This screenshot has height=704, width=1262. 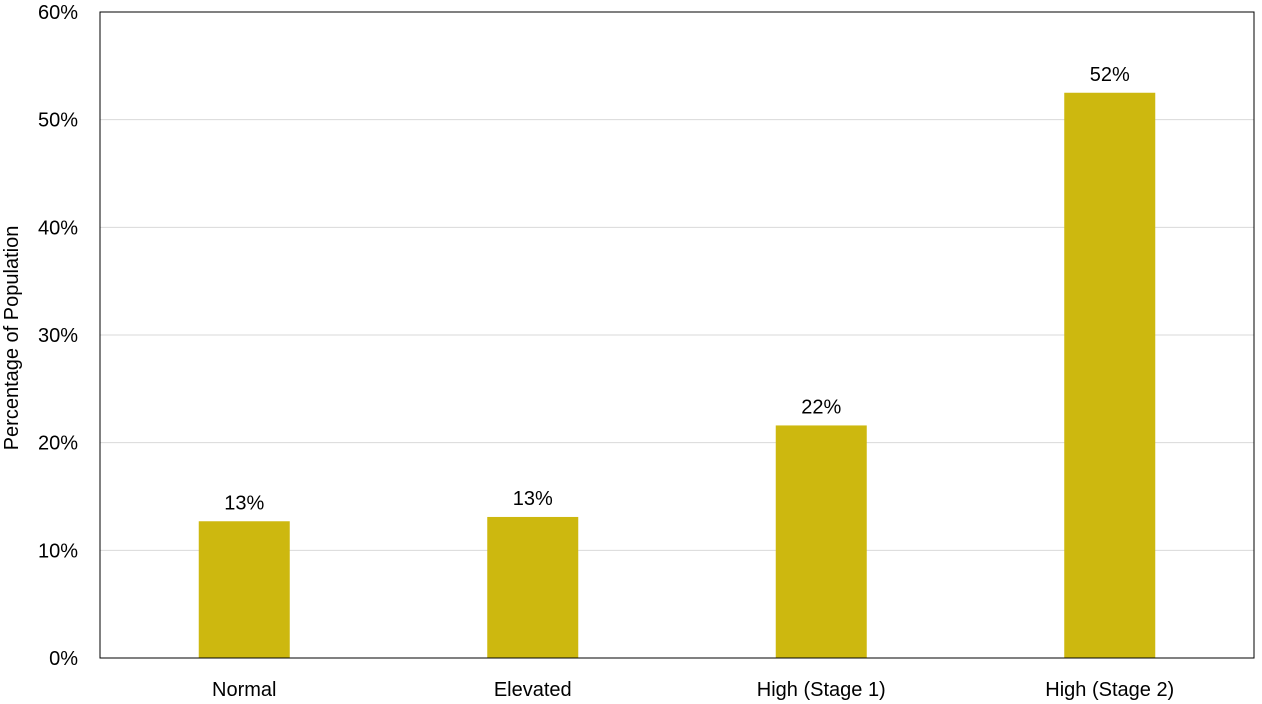 What do you see at coordinates (1109, 690) in the screenshot?
I see `x-tick-label: High (Stage 2)` at bounding box center [1109, 690].